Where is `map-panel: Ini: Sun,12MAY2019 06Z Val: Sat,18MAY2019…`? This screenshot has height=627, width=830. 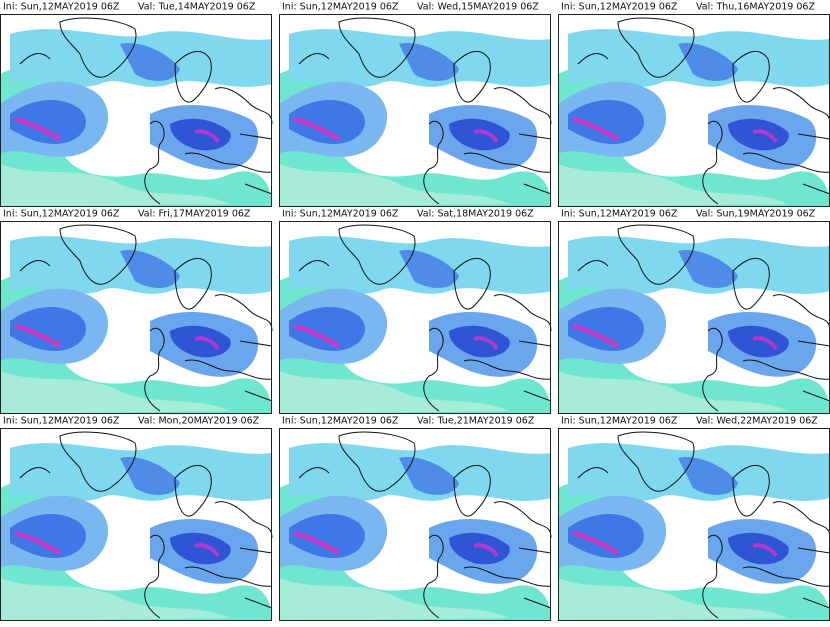 map-panel: Ini: Sun,12MAY2019 06Z Val: Sat,18MAY2019… is located at coordinates (415, 310).